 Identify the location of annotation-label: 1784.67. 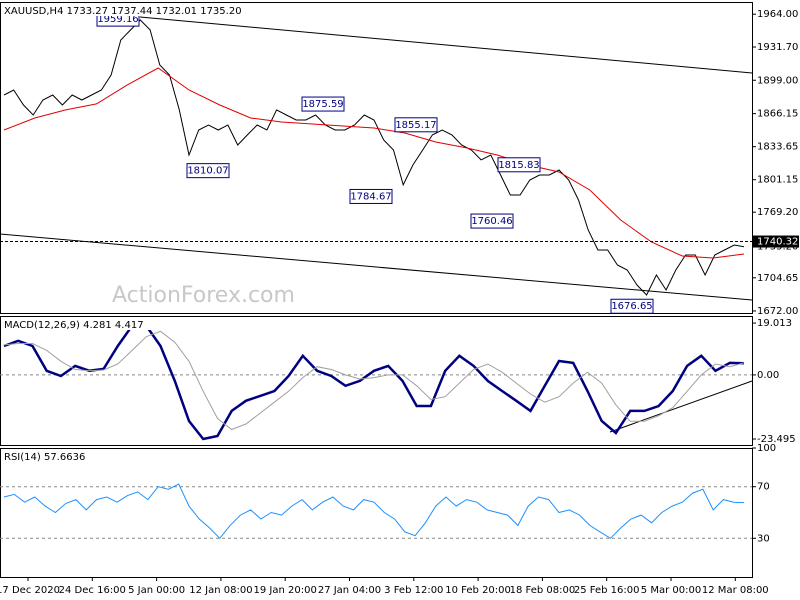
(370, 196).